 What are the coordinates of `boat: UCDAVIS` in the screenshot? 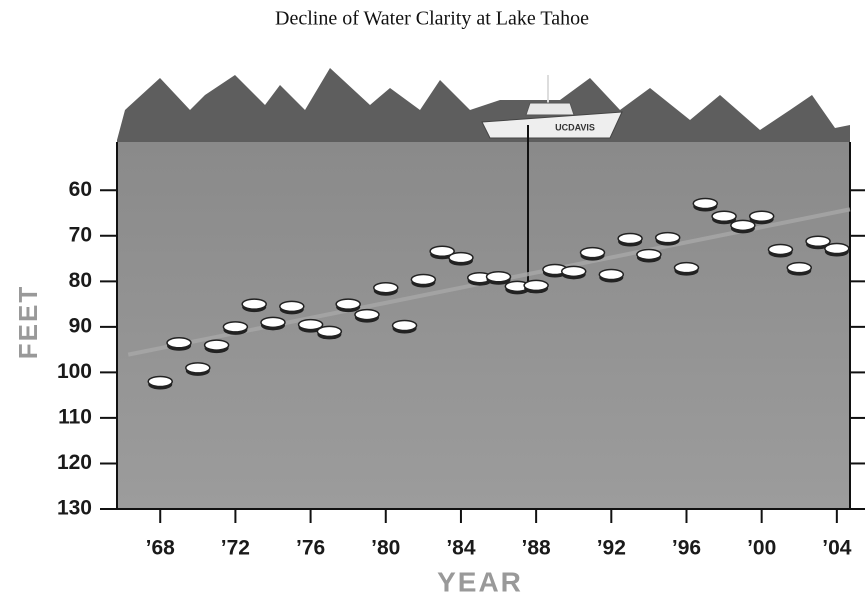 It's located at (552, 107).